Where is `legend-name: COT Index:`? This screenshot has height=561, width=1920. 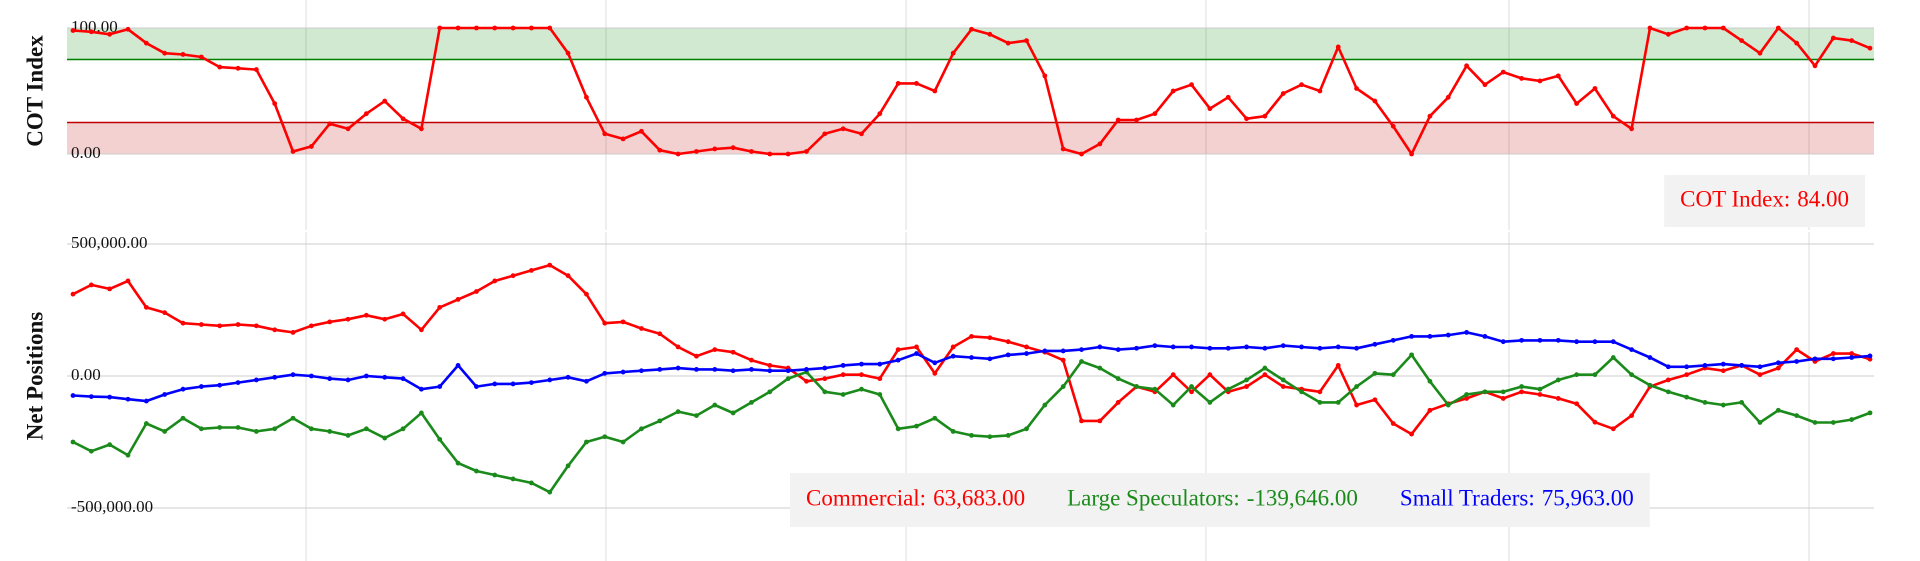
legend-name: COT Index: is located at coordinates (1735, 198).